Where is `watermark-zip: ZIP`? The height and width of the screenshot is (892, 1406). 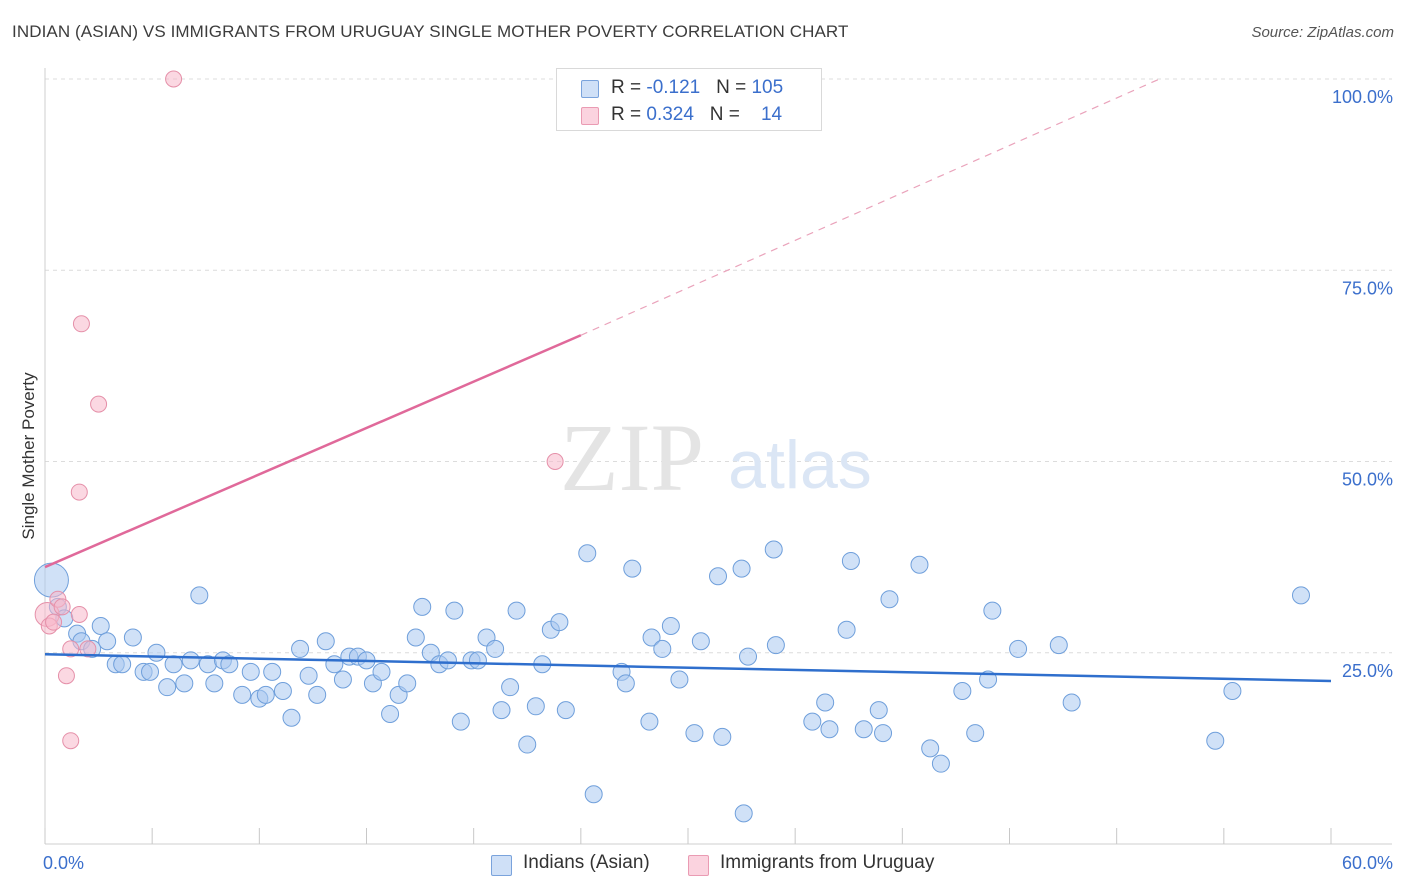
watermark-zip: ZIP is located at coordinates (632, 457).